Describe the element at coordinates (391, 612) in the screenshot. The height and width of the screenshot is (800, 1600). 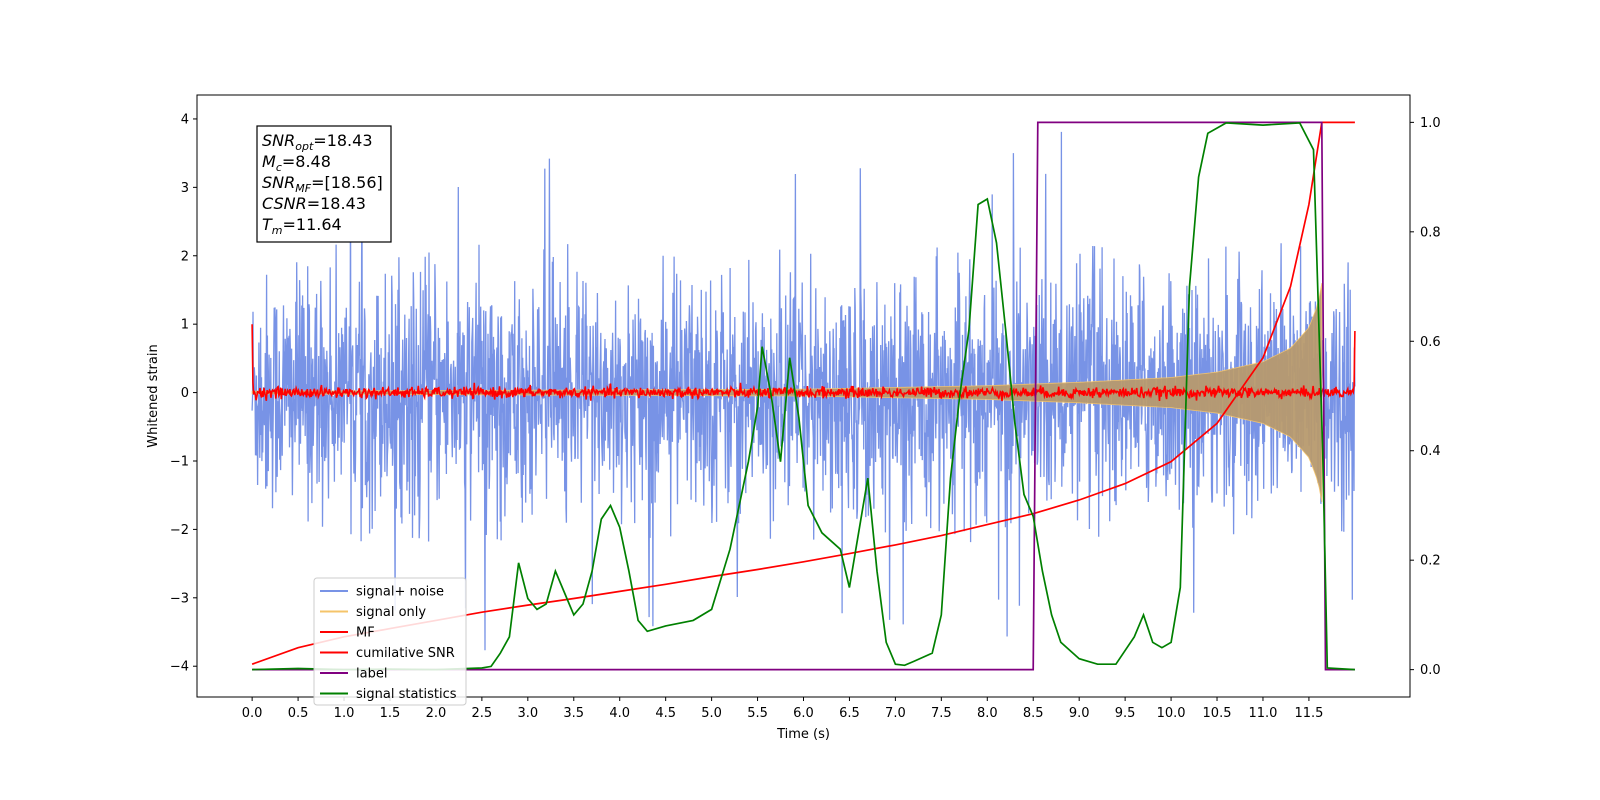
I see `legend-label: signal only` at that location.